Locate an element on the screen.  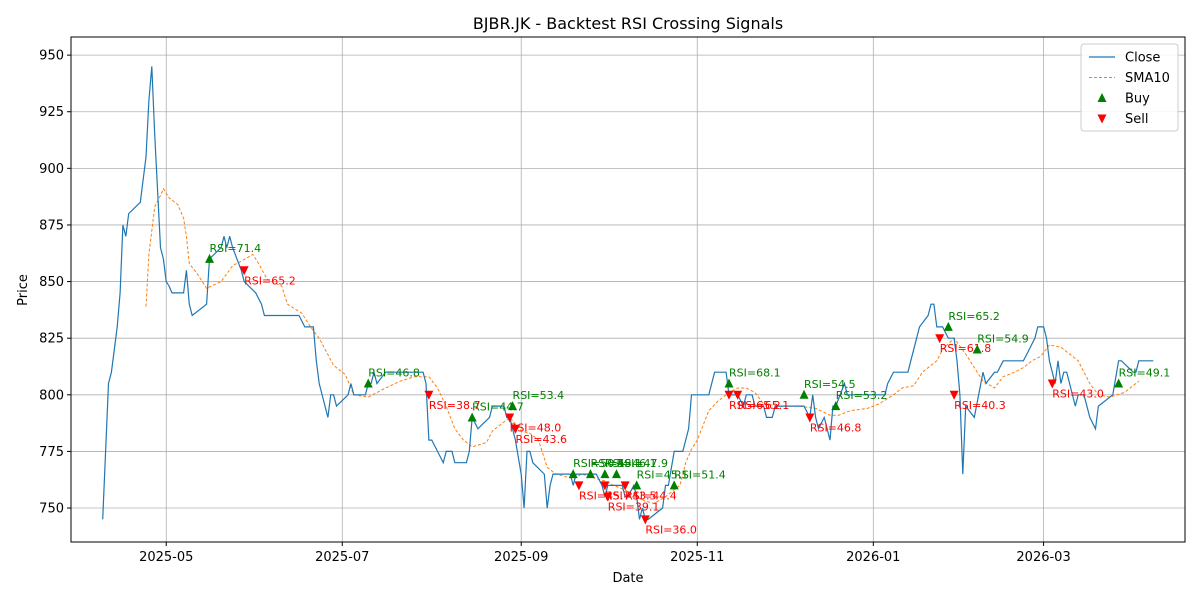
sell-signal-label: RSI=38.7 is located at coordinates (455, 405).